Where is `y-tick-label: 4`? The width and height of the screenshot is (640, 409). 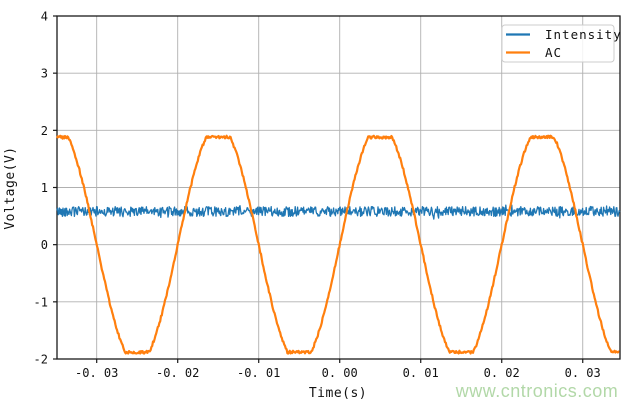 y-tick-label: 4 is located at coordinates (44, 17).